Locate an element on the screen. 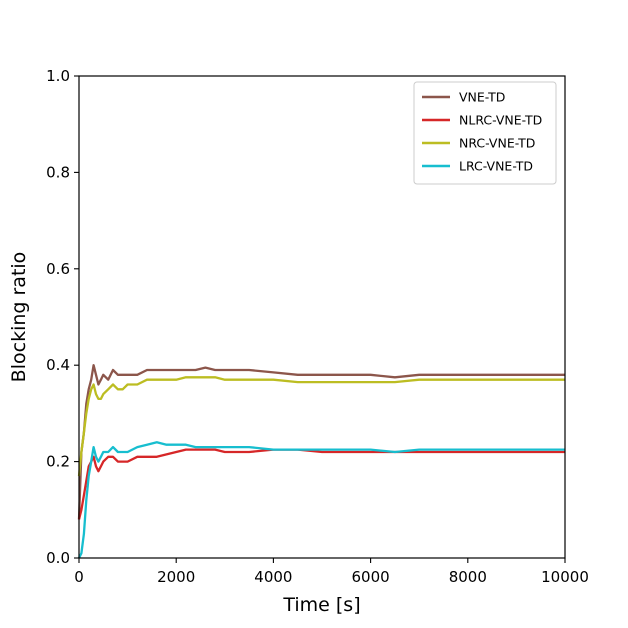 This screenshot has height=628, width=628. y-tick-label: 0.8 is located at coordinates (58, 172).